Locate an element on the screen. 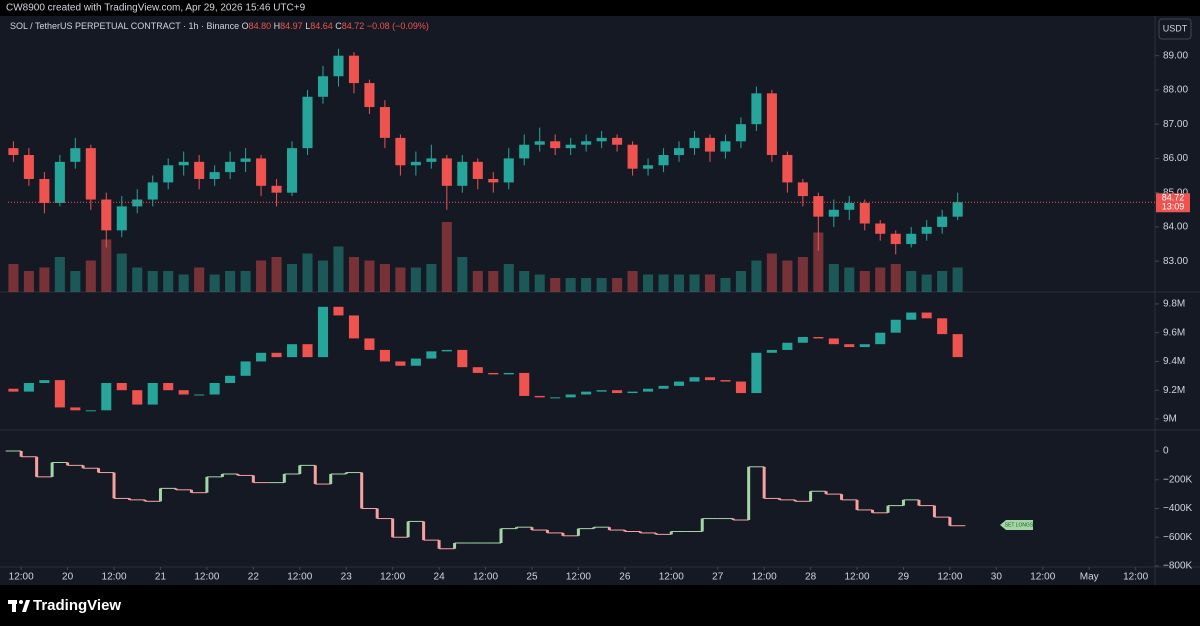 The image size is (1200, 626). x-tick-label: 21 is located at coordinates (161, 577).